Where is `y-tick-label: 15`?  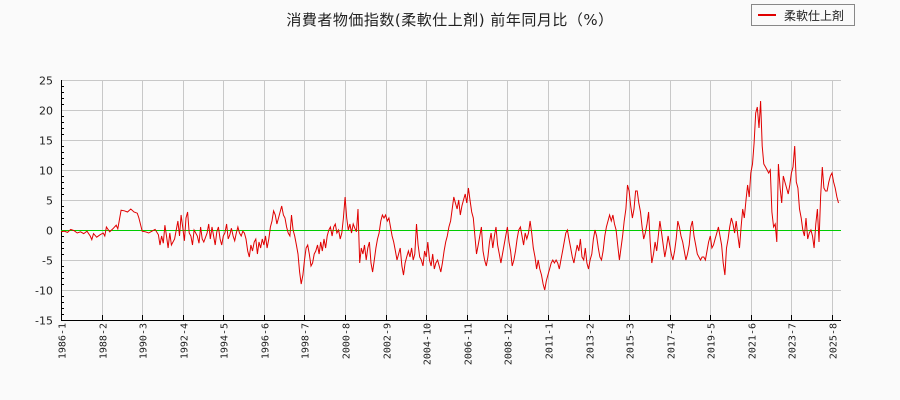
y-tick-label: 15 is located at coordinates (46, 141).